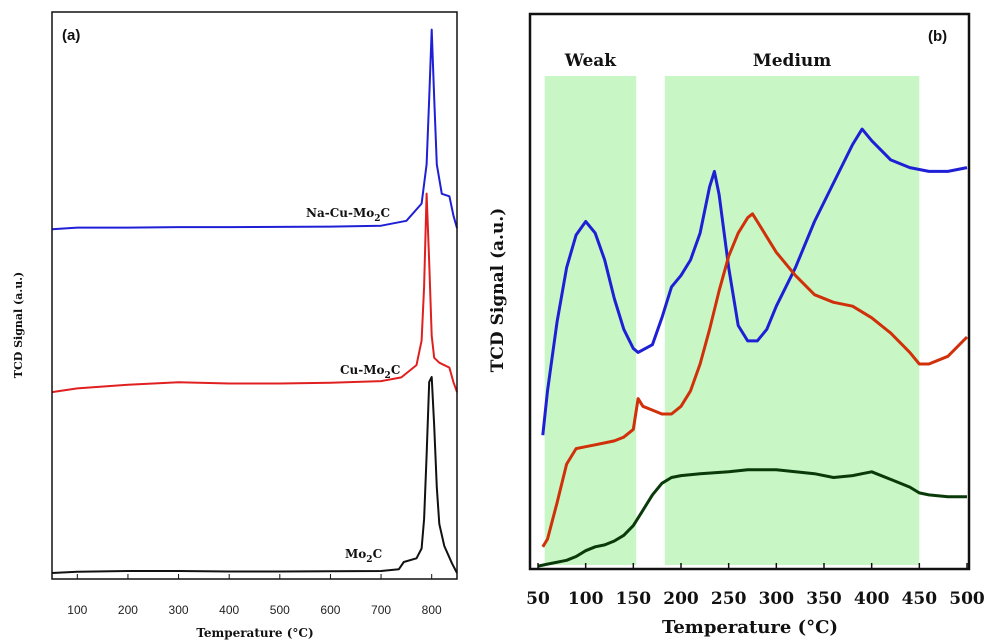  I want to click on series-label-cu-mo2c-main: Cu-Mo, so click(362, 370).